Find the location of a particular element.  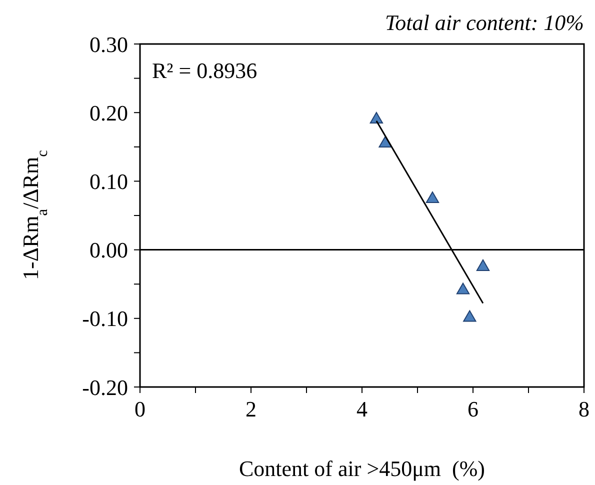

annotation: R² = 0.8936 is located at coordinates (205, 70).